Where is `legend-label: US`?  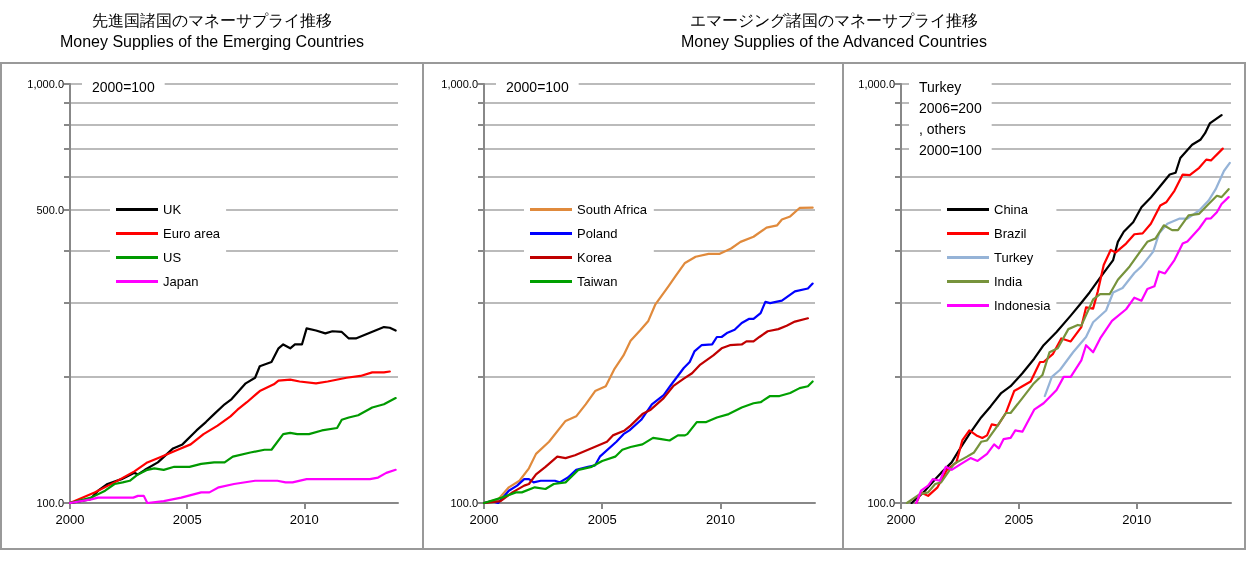
legend-label: US is located at coordinates (172, 257).